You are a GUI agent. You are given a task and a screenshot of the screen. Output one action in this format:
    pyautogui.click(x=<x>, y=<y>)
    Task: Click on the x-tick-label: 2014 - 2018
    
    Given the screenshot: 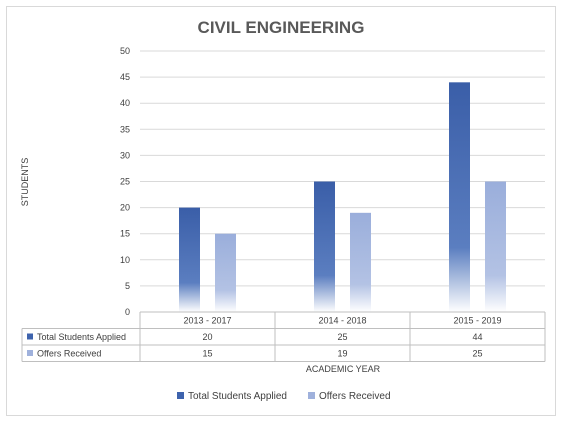 What is the action you would take?
    pyautogui.click(x=342, y=321)
    